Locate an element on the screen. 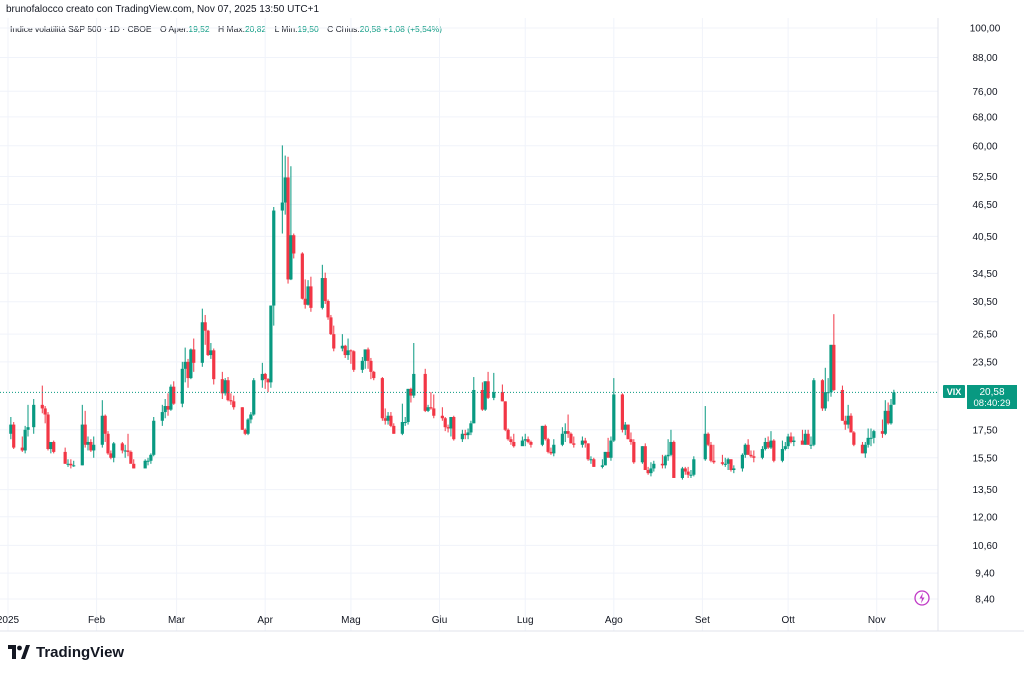 This screenshot has width=1024, height=673. countdown-tag: 08:40:29 is located at coordinates (992, 403).